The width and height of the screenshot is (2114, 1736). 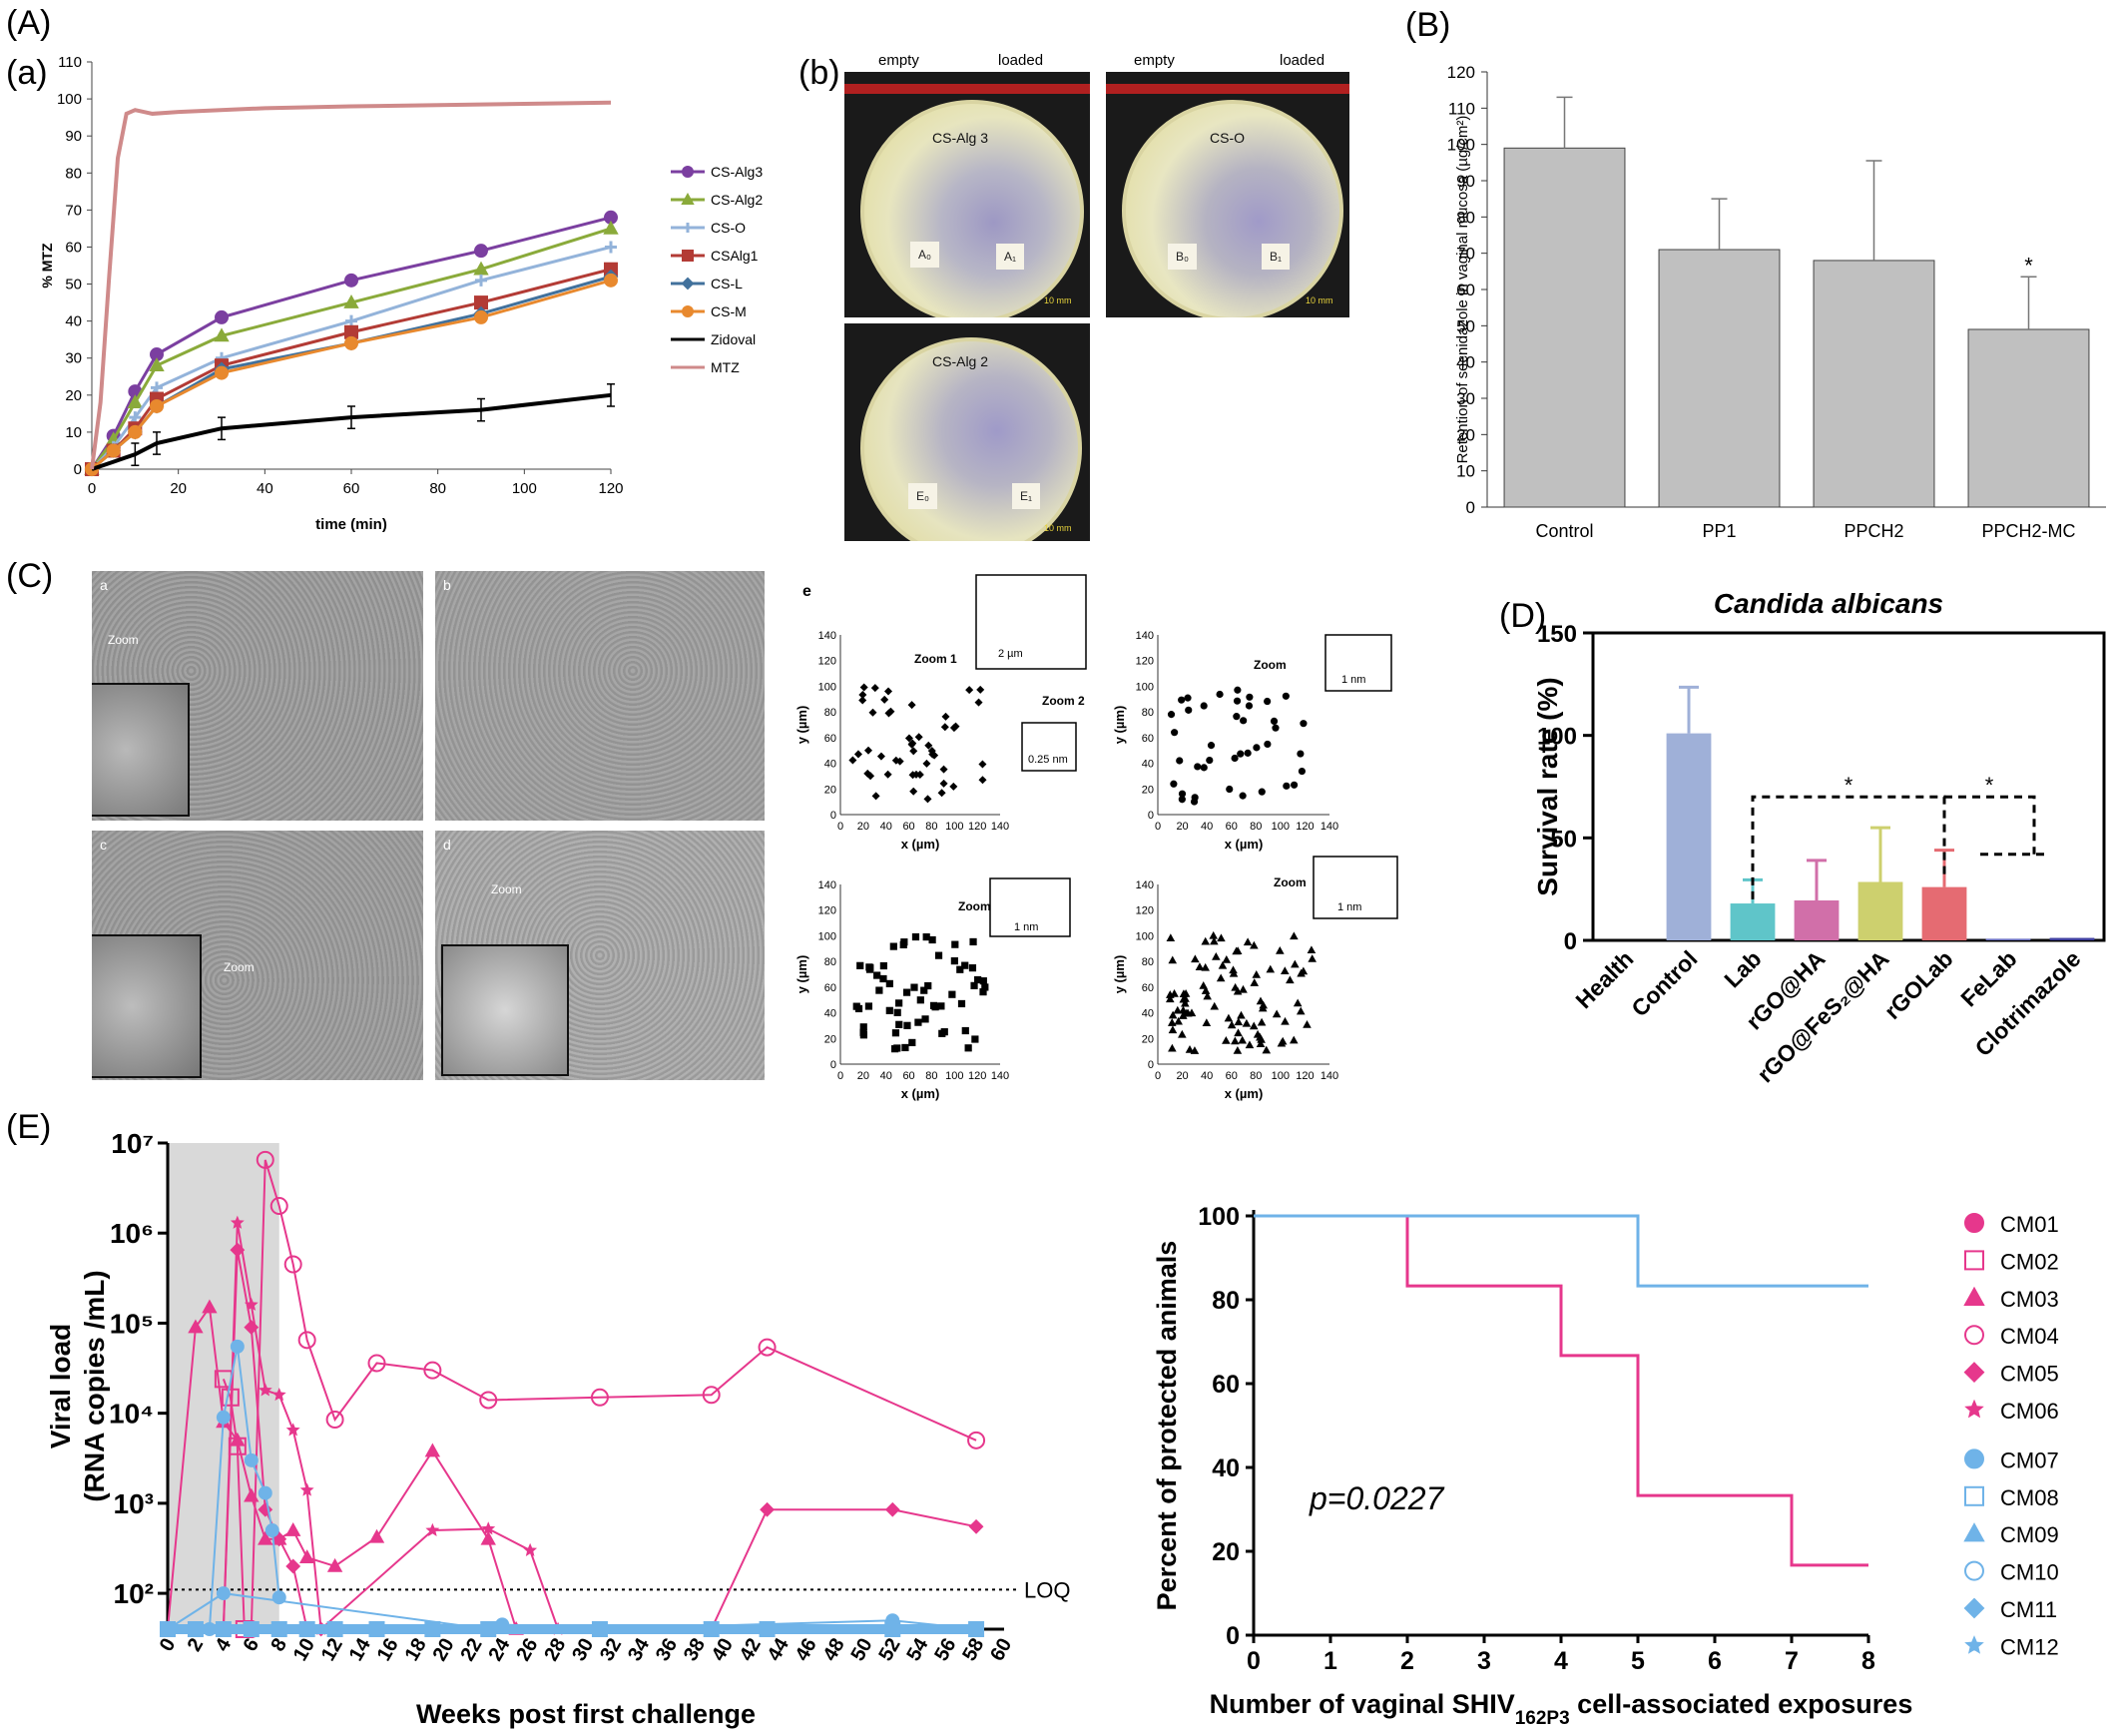 I want to click on x-tick-label: 40, so click(x=723, y=1650).